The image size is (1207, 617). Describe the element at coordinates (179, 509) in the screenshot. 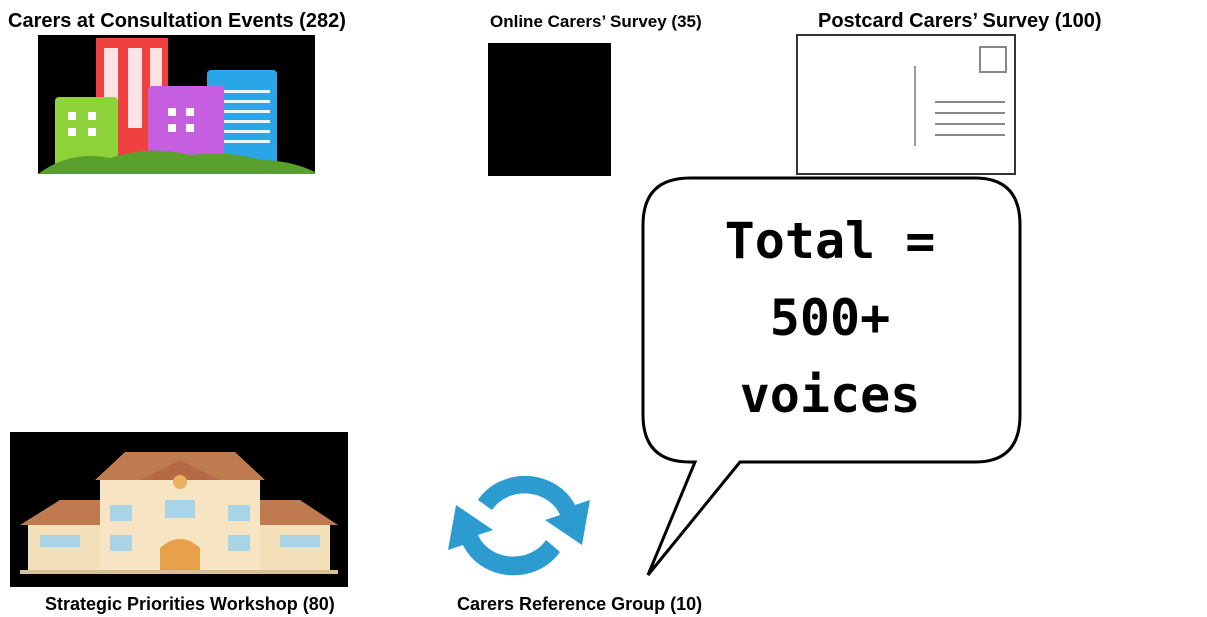

I see `school-image` at that location.